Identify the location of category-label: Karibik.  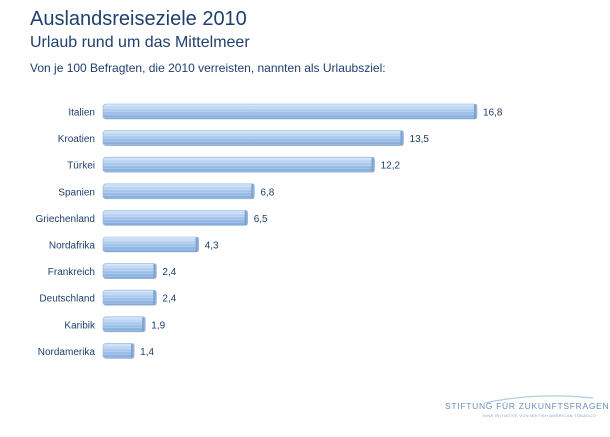
(80, 325).